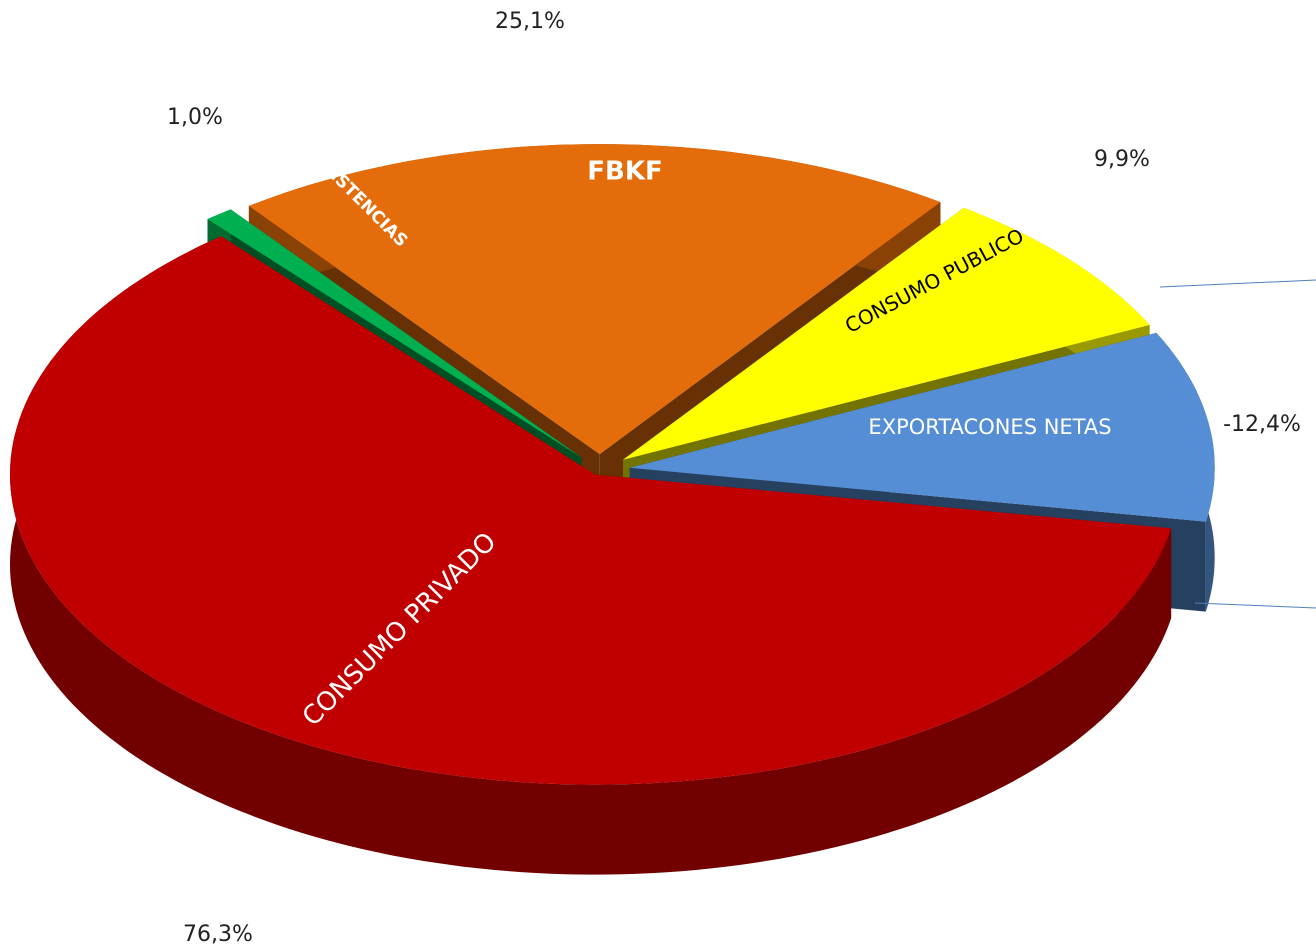 This screenshot has height=950, width=1316. I want to click on slice-label: EXPORTACONES NETAS, so click(989, 427).